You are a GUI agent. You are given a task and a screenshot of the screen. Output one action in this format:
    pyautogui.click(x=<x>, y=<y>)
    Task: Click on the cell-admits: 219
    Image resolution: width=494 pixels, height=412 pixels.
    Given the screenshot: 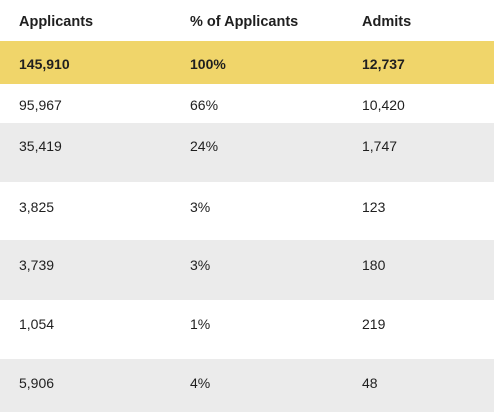 What is the action you would take?
    pyautogui.click(x=374, y=324)
    